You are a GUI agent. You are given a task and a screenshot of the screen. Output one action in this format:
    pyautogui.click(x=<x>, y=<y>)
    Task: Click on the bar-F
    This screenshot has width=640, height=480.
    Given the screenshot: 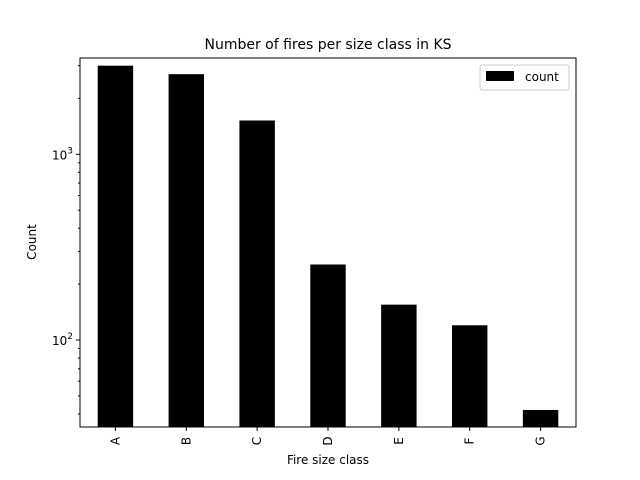 What is the action you would take?
    pyautogui.click(x=470, y=376)
    